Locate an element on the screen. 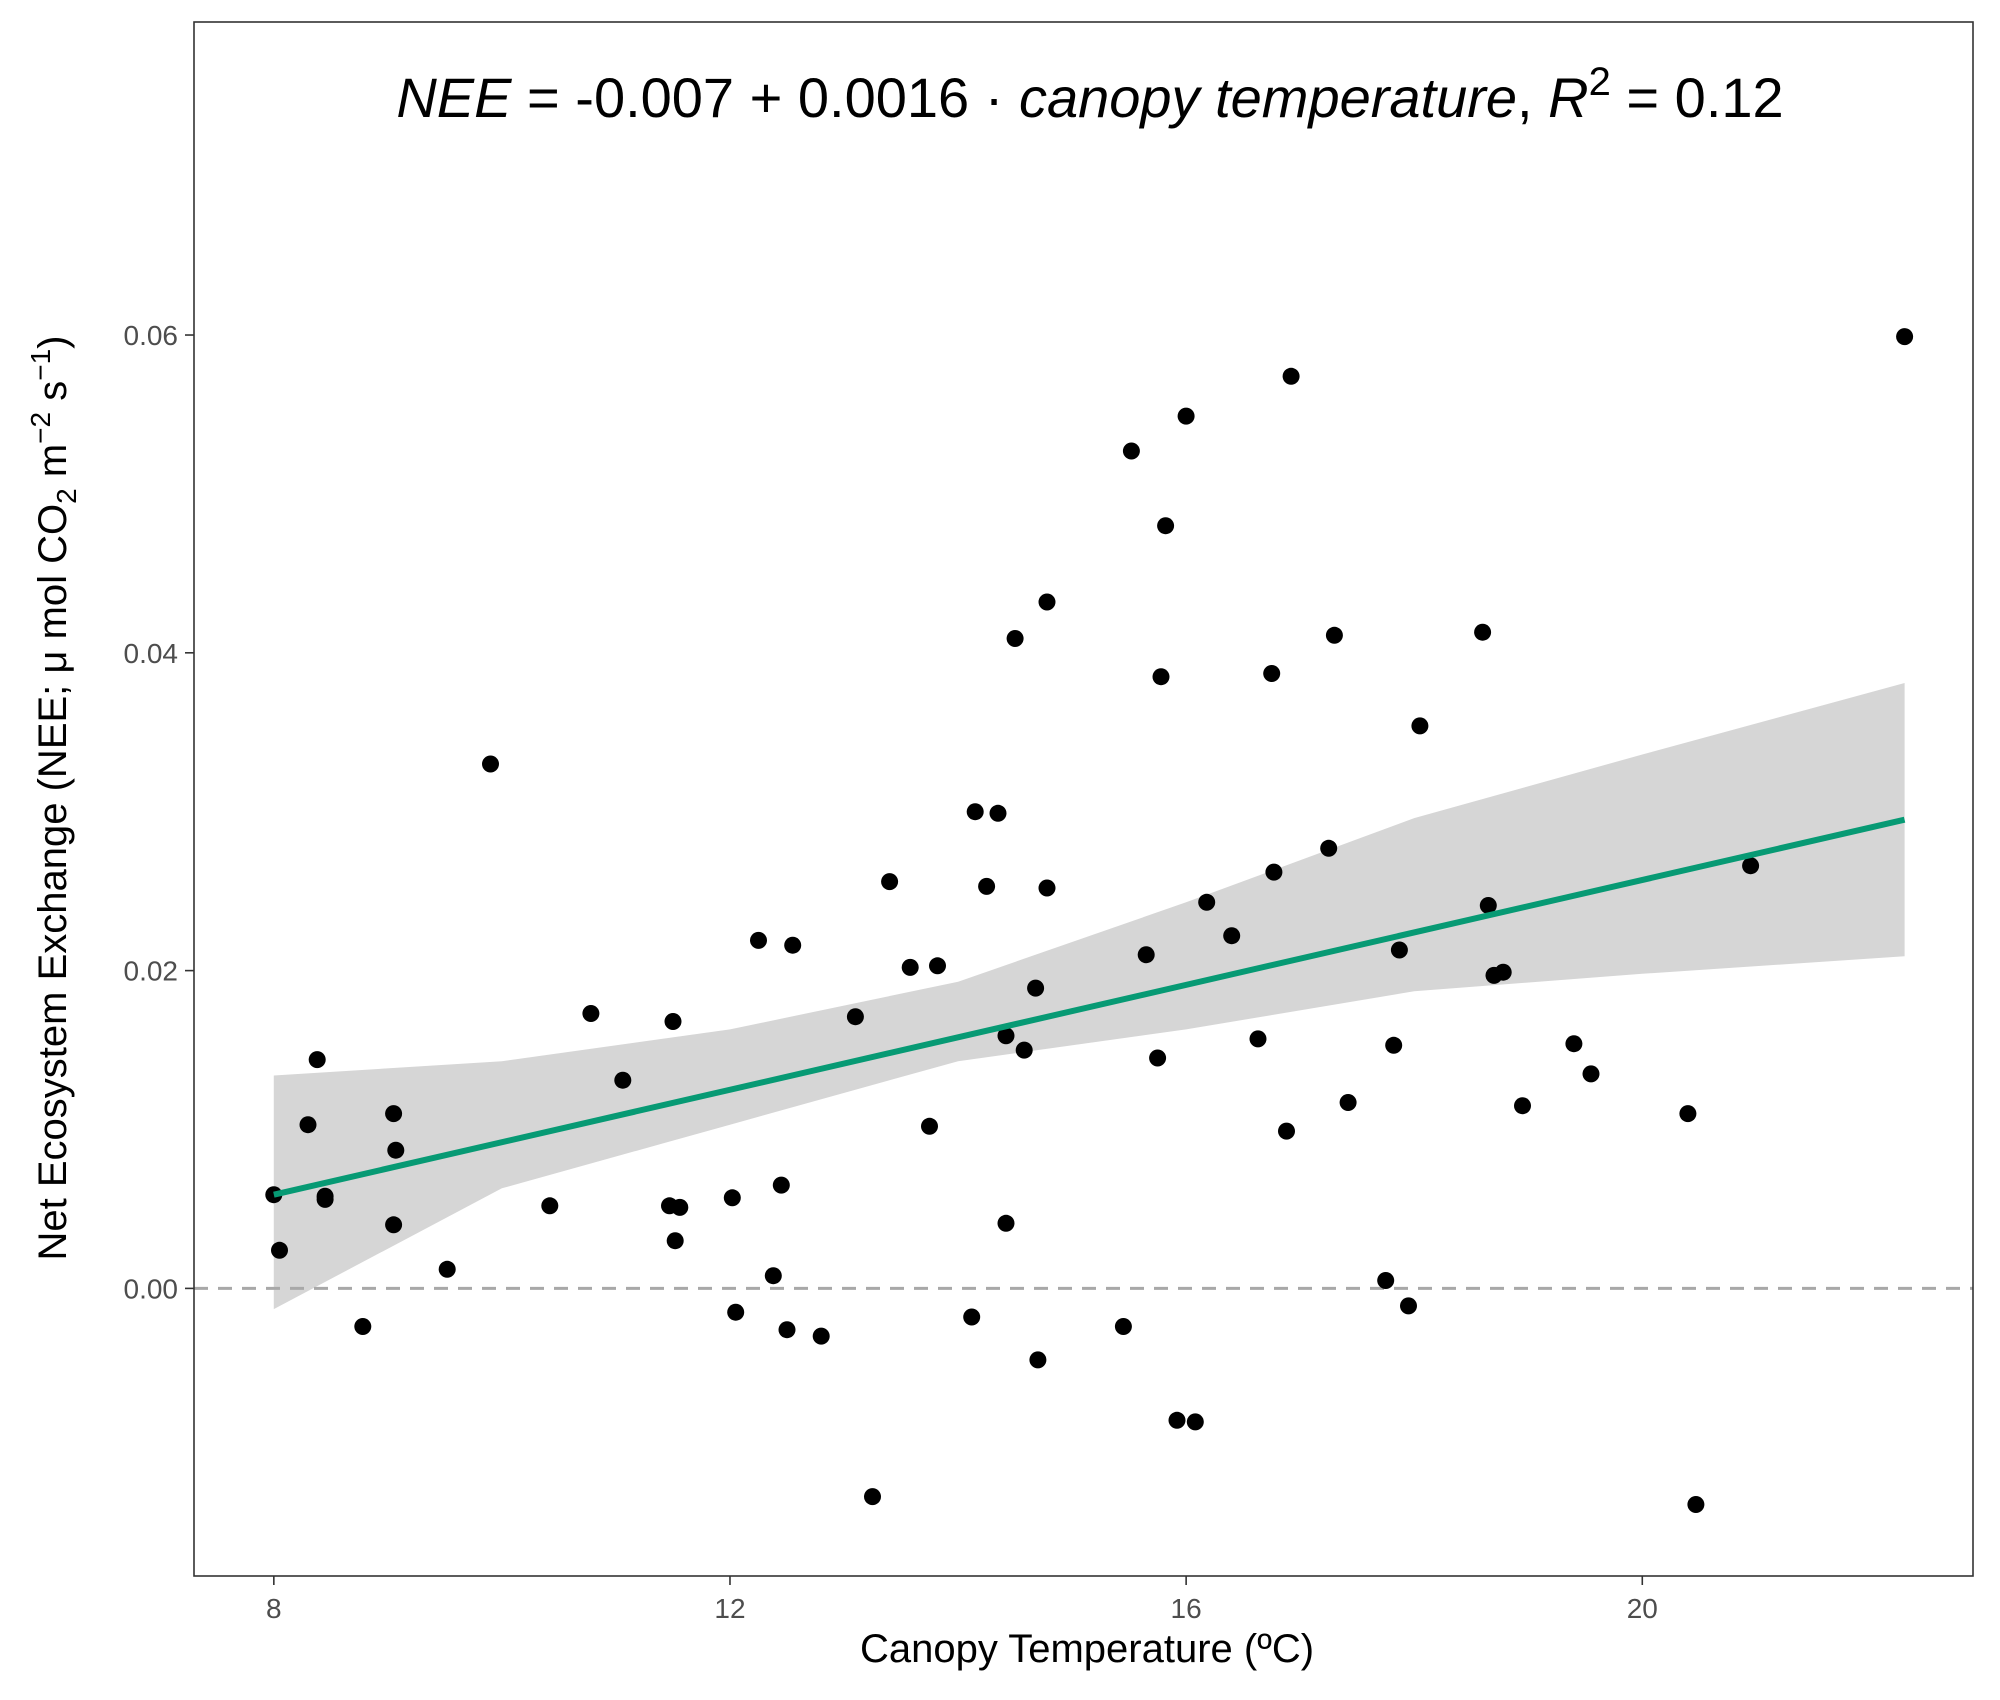  y-tick-label: 0.06 is located at coordinates (151, 335).